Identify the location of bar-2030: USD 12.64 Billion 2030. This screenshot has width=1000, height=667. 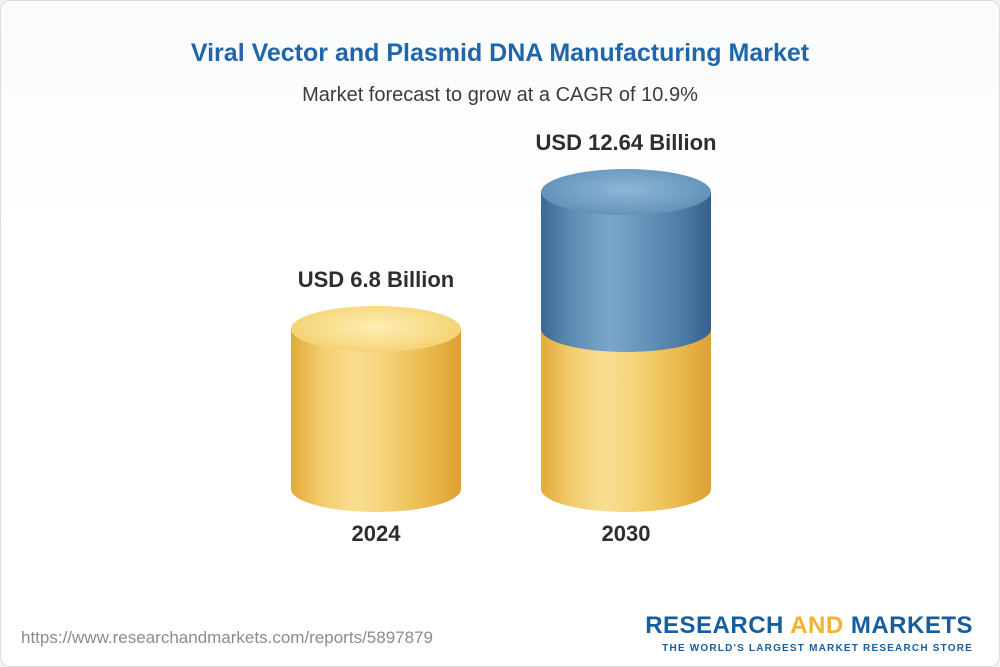
(626, 338).